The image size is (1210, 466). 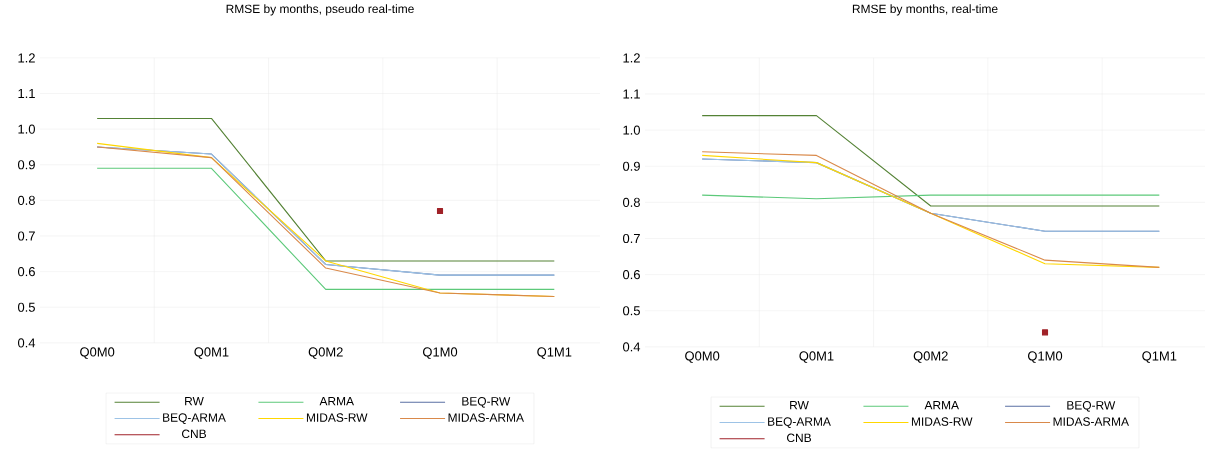 I want to click on chart-title: RMSE by months, real-time, so click(x=925, y=10).